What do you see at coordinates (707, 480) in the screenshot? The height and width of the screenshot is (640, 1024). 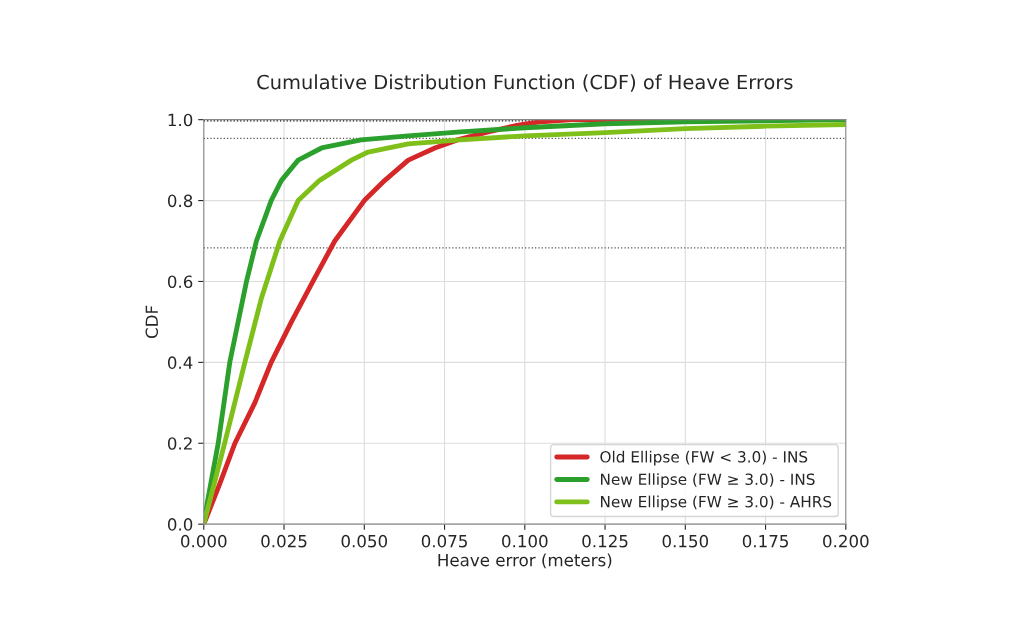 I see `legend-label: New Ellipse (FW ≥ 3.0) - INS` at bounding box center [707, 480].